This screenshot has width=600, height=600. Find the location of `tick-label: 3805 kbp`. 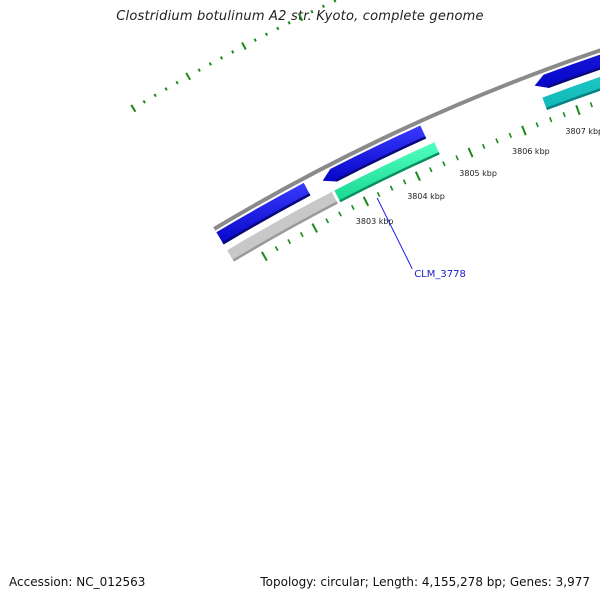

tick-label: 3805 kbp is located at coordinates (478, 173).